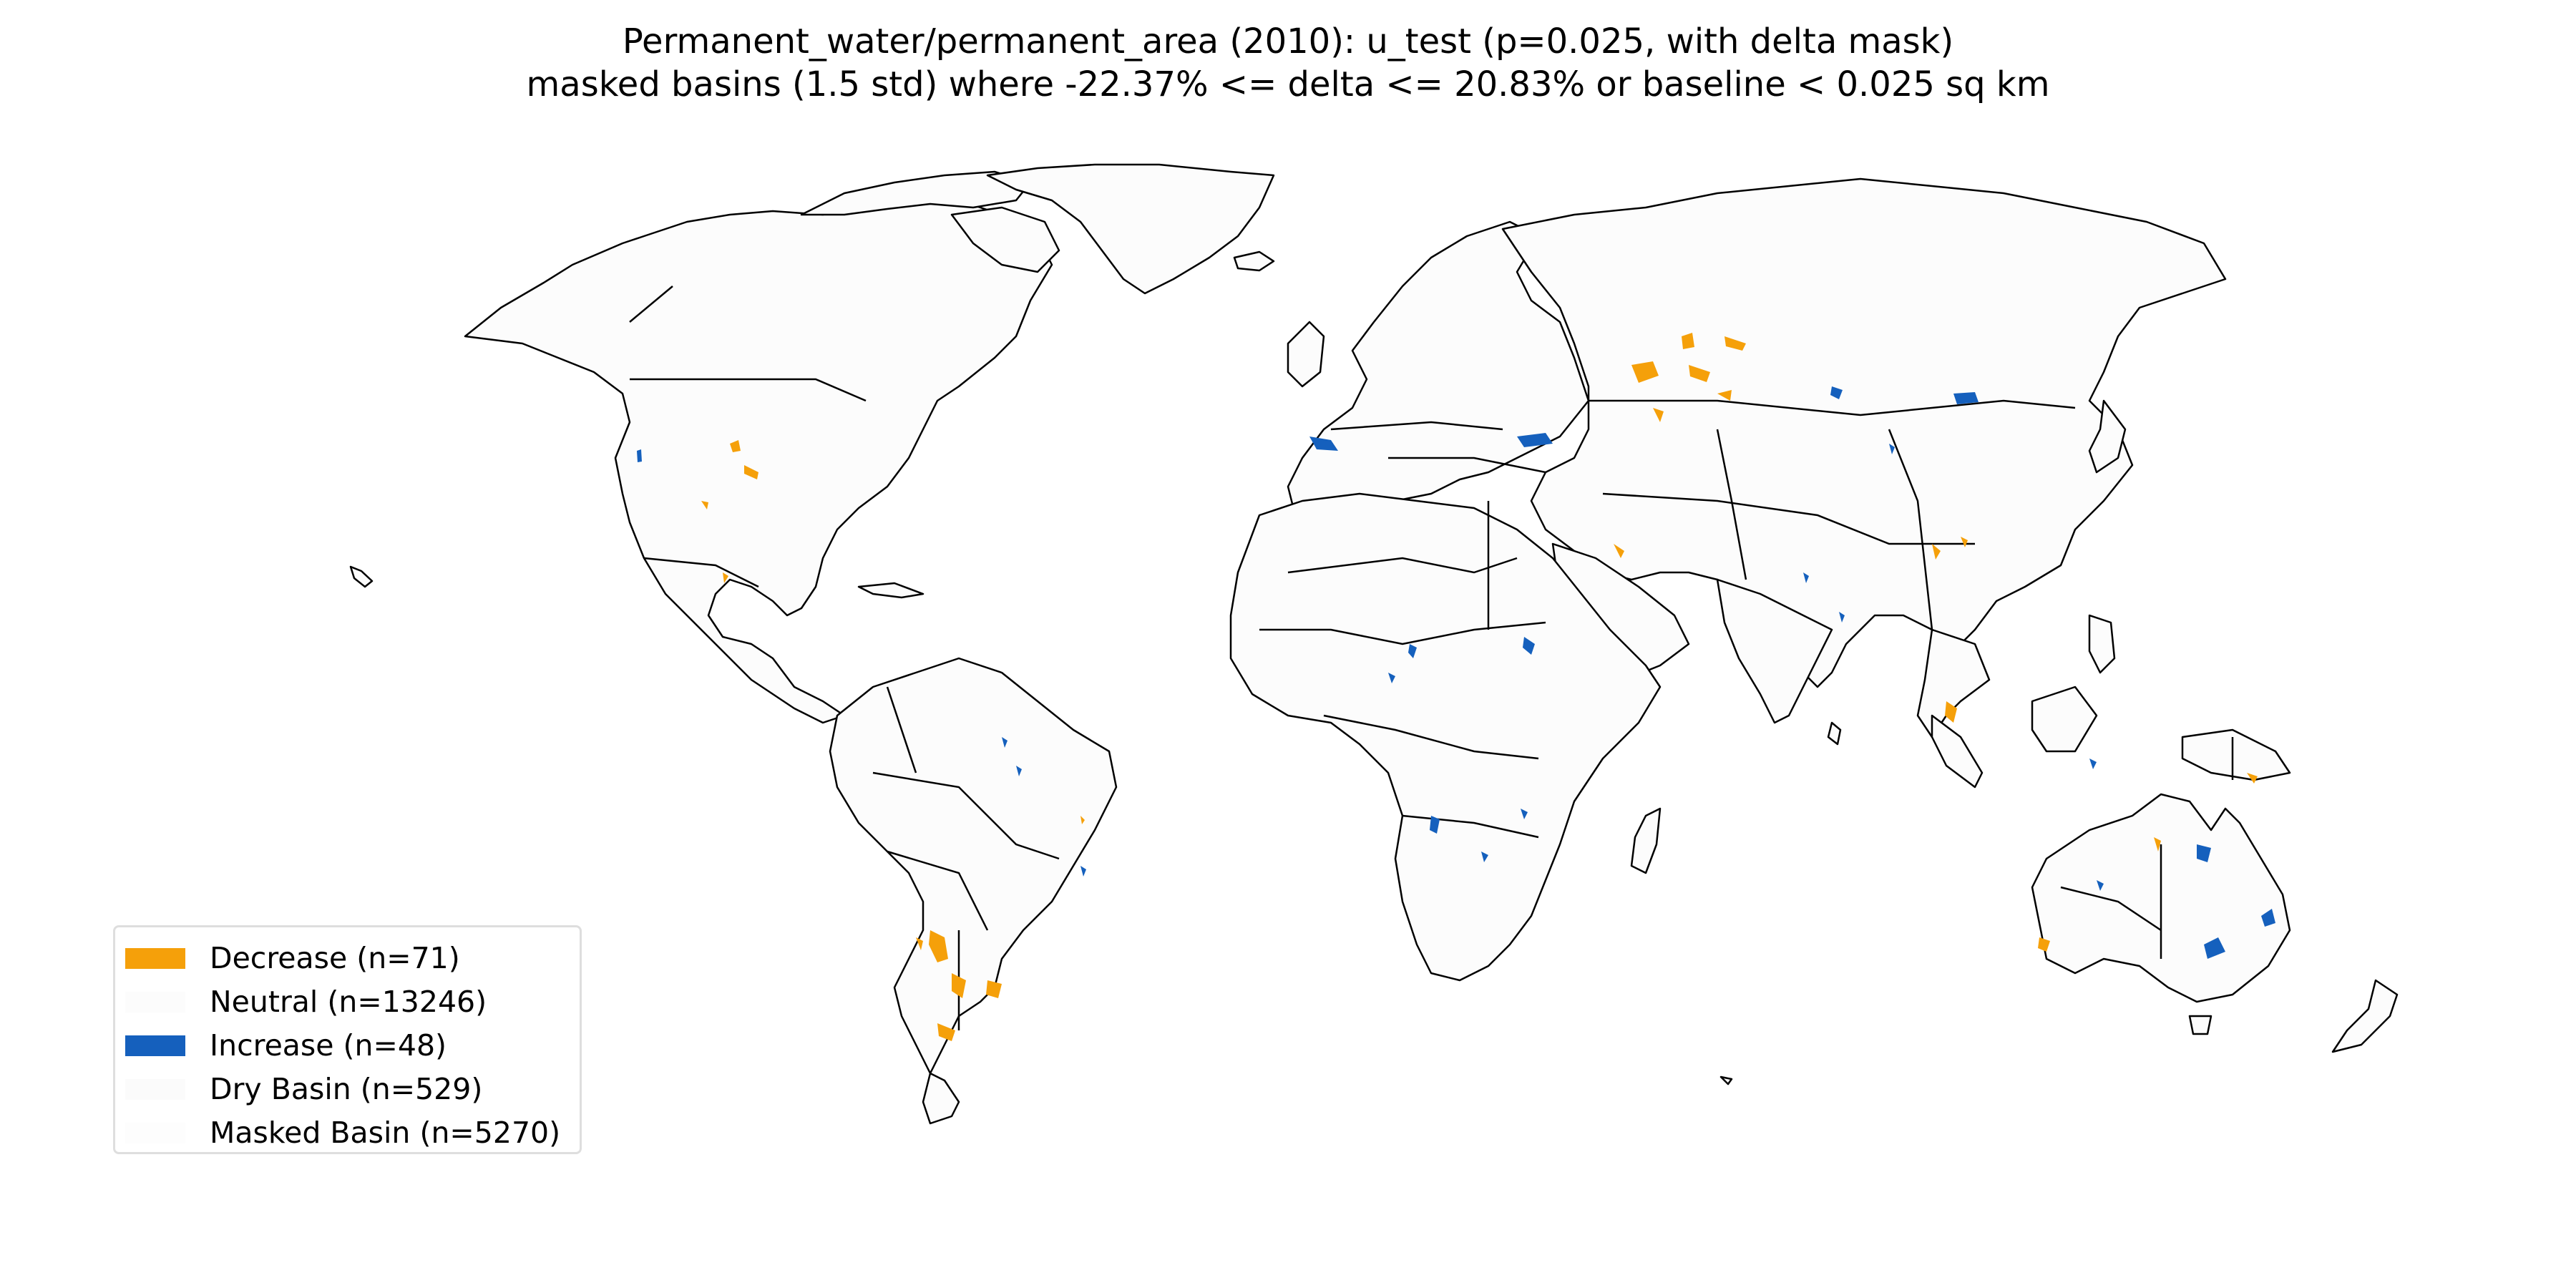 This screenshot has width=2576, height=1288. I want to click on greenland, so click(1130, 229).